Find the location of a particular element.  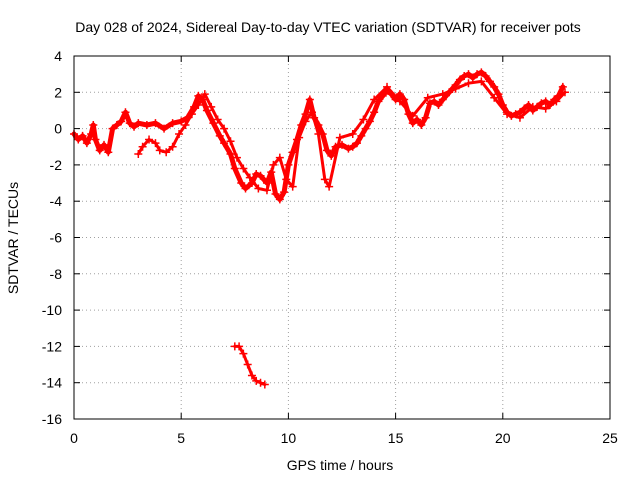

series-outlier is located at coordinates (249, 365).